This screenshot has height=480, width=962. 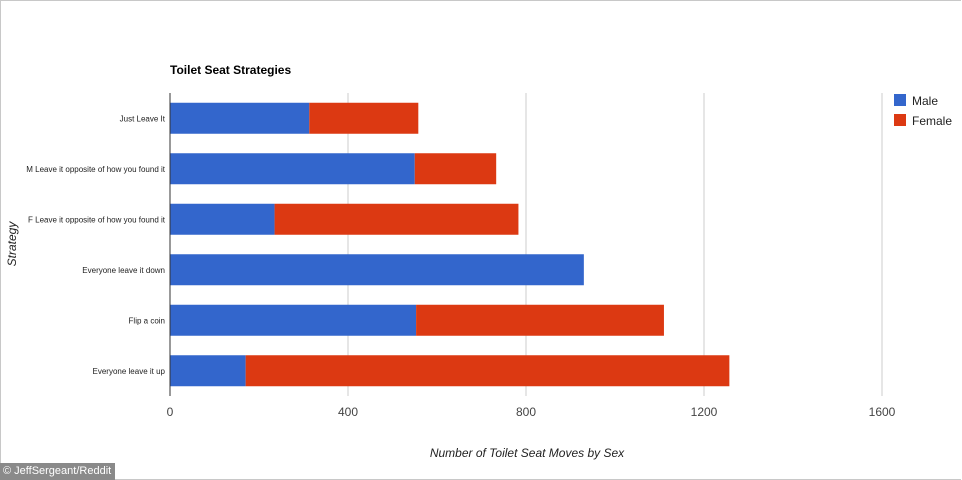 I want to click on x-tick-label: 0, so click(x=170, y=412).